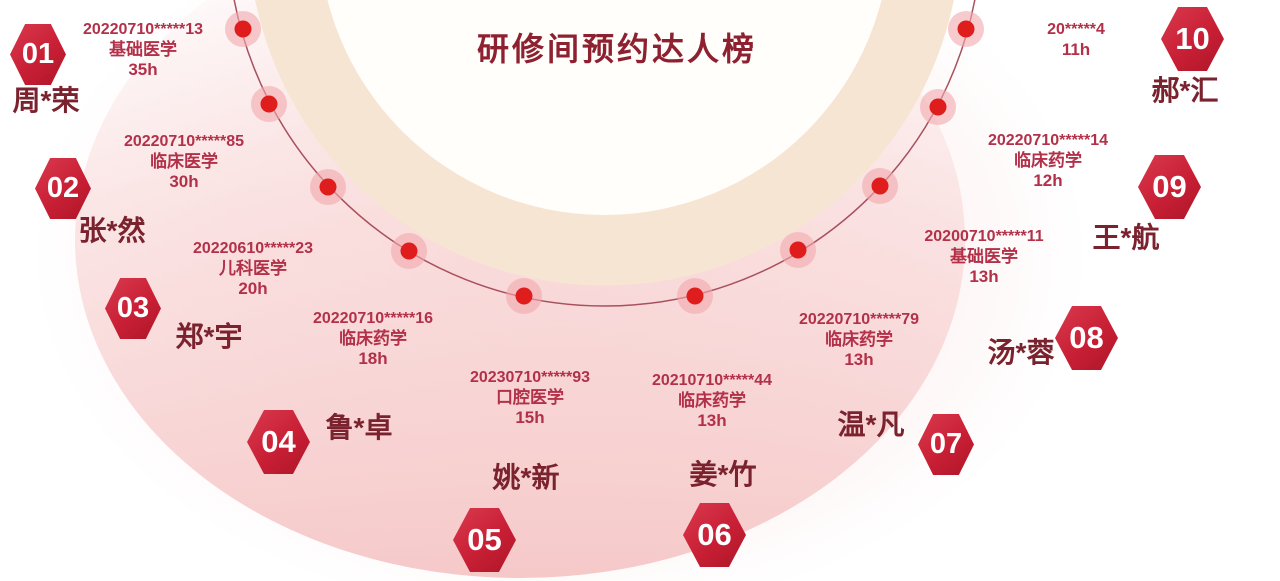 The height and width of the screenshot is (581, 1280). Describe the element at coordinates (1048, 180) in the screenshot. I see `user-hours: 12h` at that location.